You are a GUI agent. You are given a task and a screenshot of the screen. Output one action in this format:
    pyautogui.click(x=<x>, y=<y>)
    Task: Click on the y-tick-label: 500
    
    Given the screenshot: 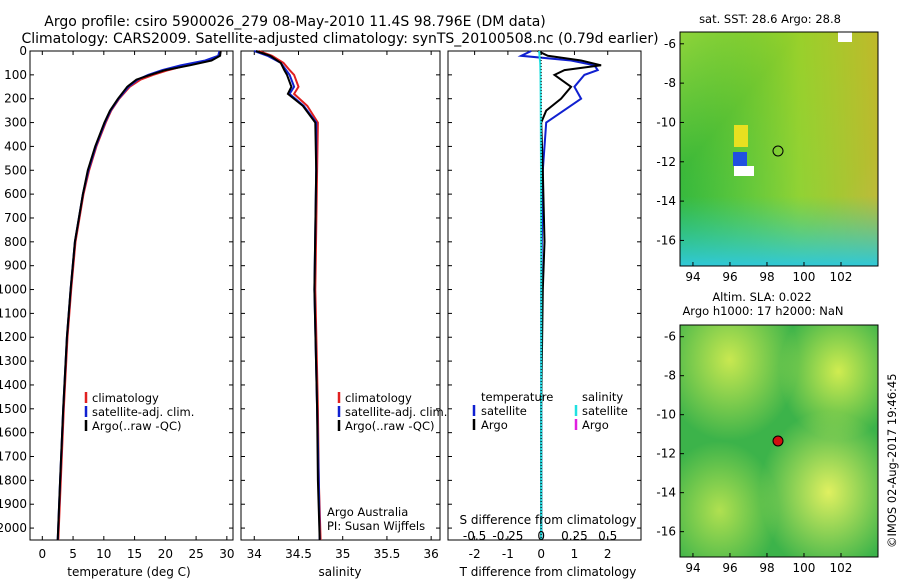 What is the action you would take?
    pyautogui.click(x=15, y=170)
    